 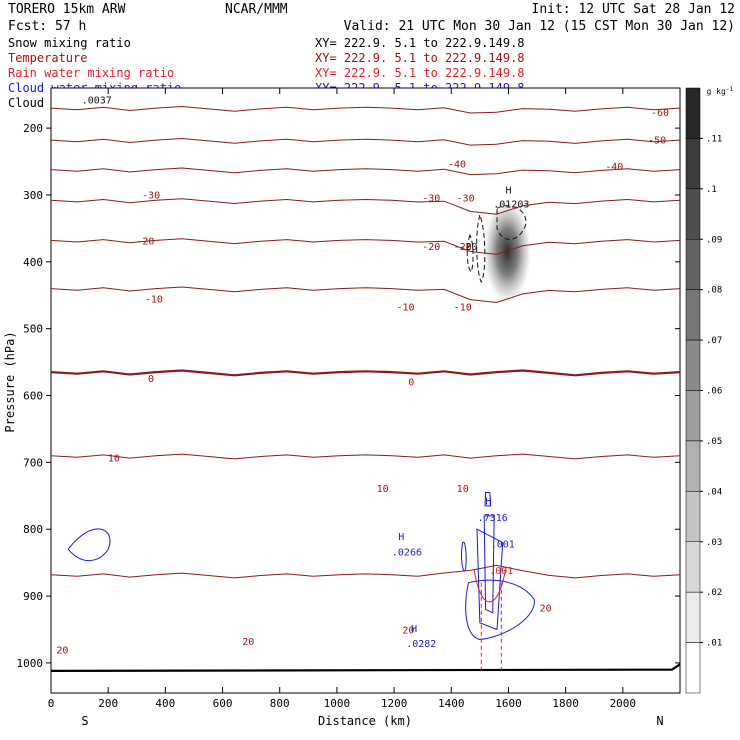 I want to click on contour-label: .01203, so click(x=511, y=205).